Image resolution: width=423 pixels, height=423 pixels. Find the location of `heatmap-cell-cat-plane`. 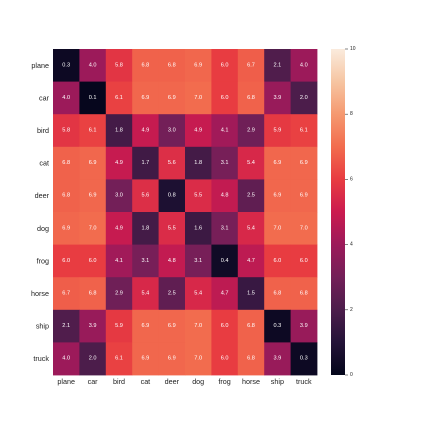

heatmap-cell-cat-plane is located at coordinates (66, 163).